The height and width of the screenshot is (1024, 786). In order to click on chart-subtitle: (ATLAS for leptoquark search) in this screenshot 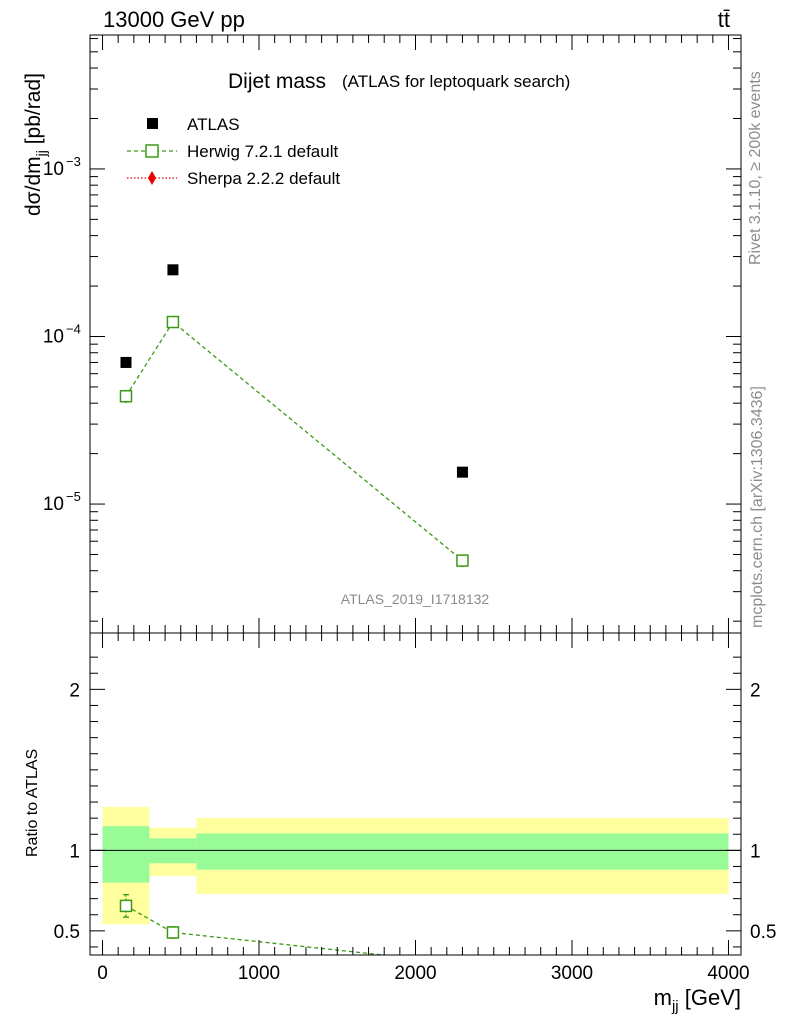, I will do `click(456, 81)`.